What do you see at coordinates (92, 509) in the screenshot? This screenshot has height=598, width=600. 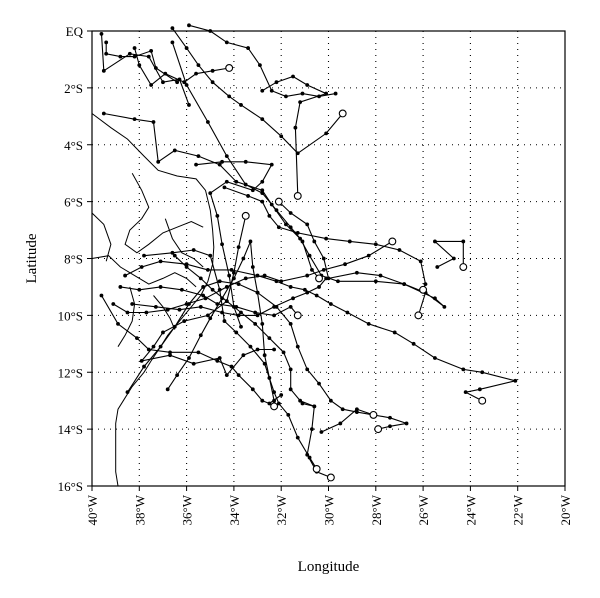 I see `x-tick-label: 40°W` at bounding box center [92, 509].